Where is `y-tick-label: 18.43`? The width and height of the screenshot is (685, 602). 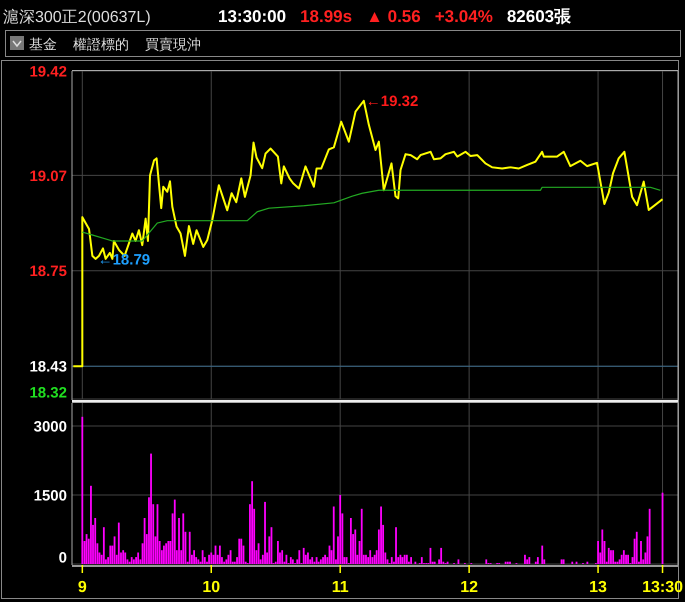
y-tick-label: 18.43 is located at coordinates (48, 367).